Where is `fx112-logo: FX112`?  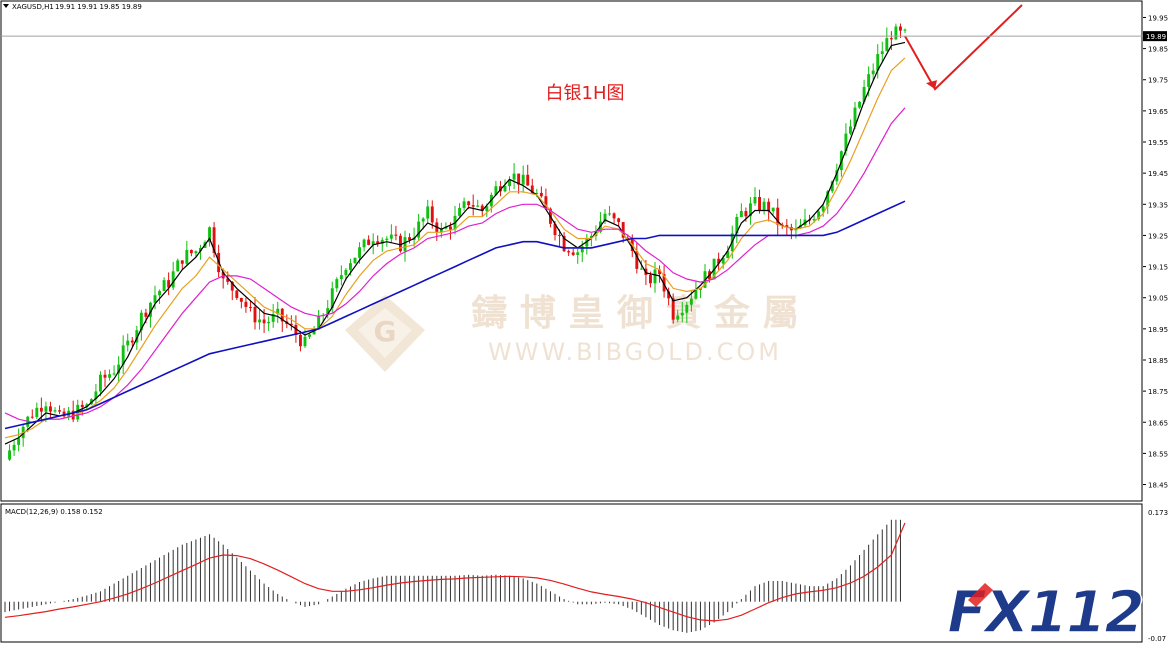 fx112-logo: FX112 is located at coordinates (1046, 612).